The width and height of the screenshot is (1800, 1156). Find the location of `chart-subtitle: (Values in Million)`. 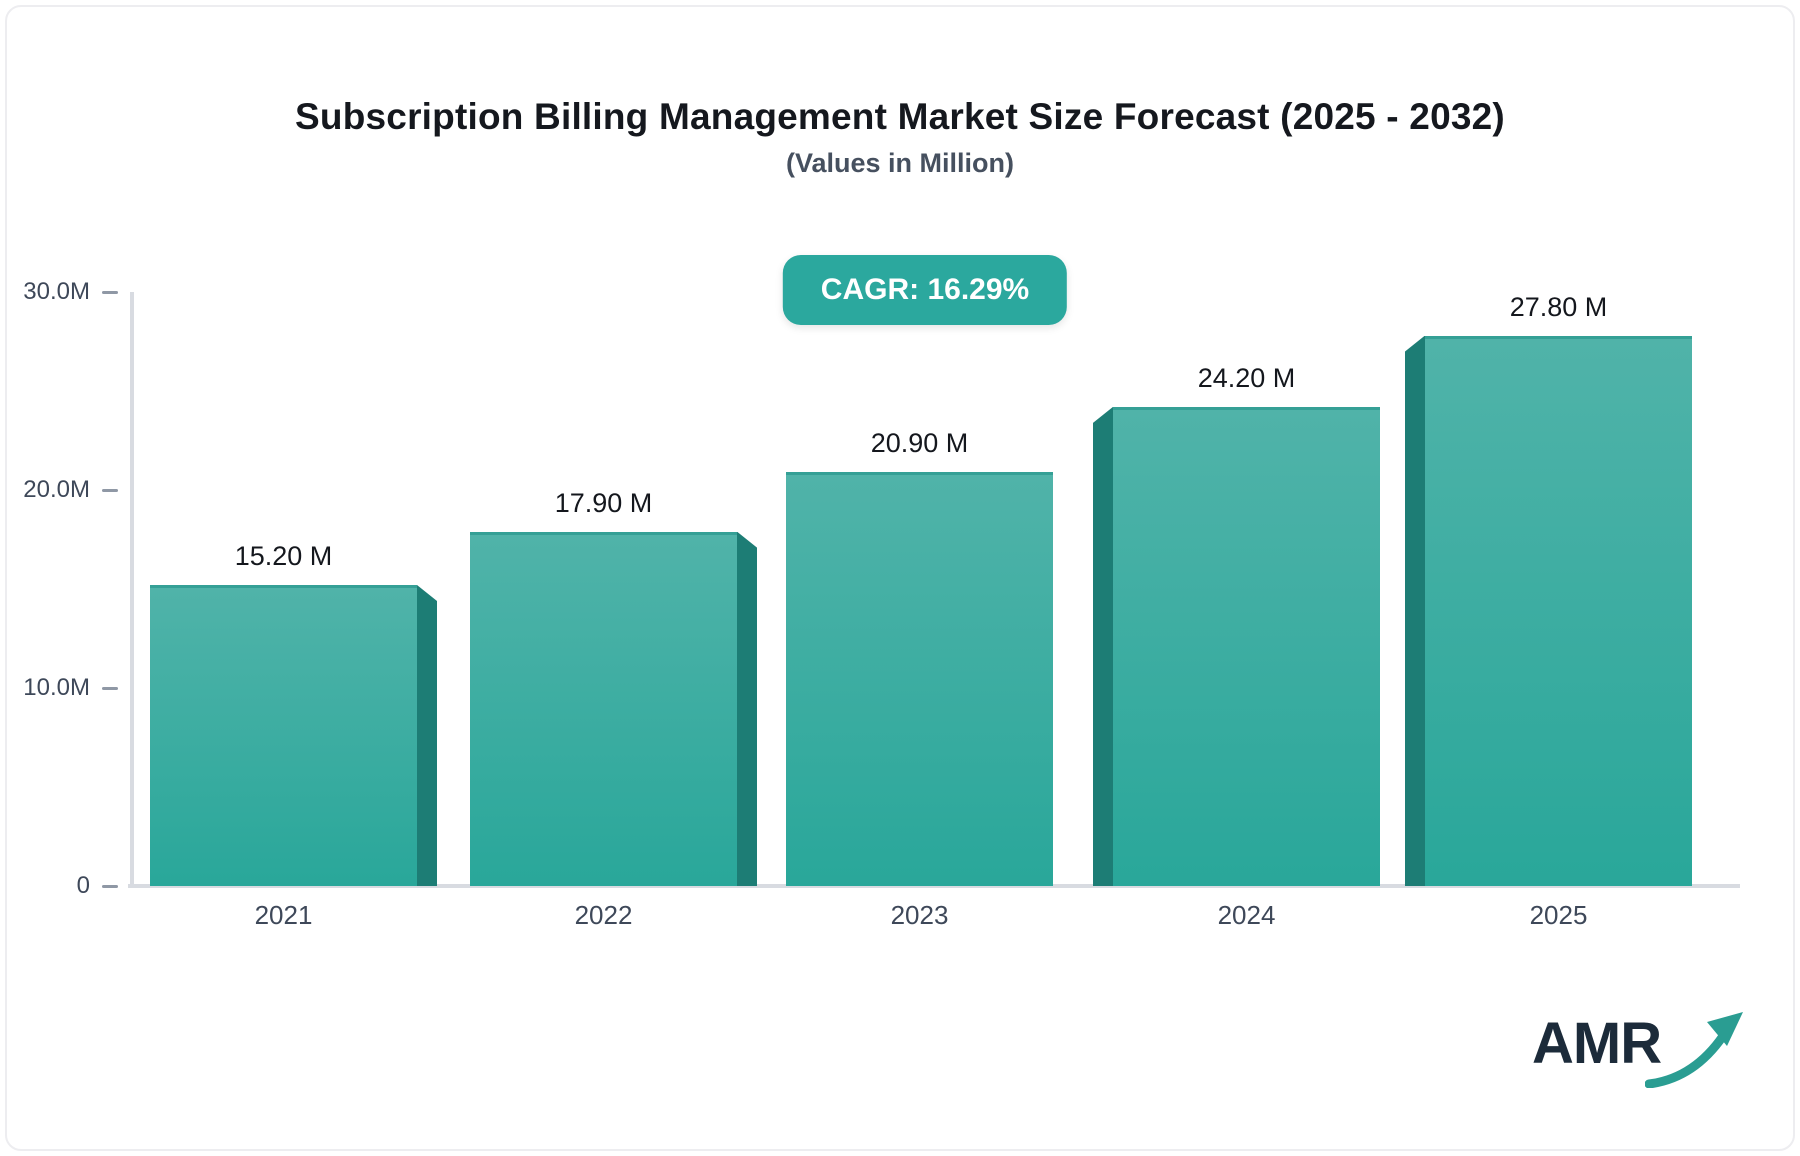

chart-subtitle: (Values in Million) is located at coordinates (900, 163).